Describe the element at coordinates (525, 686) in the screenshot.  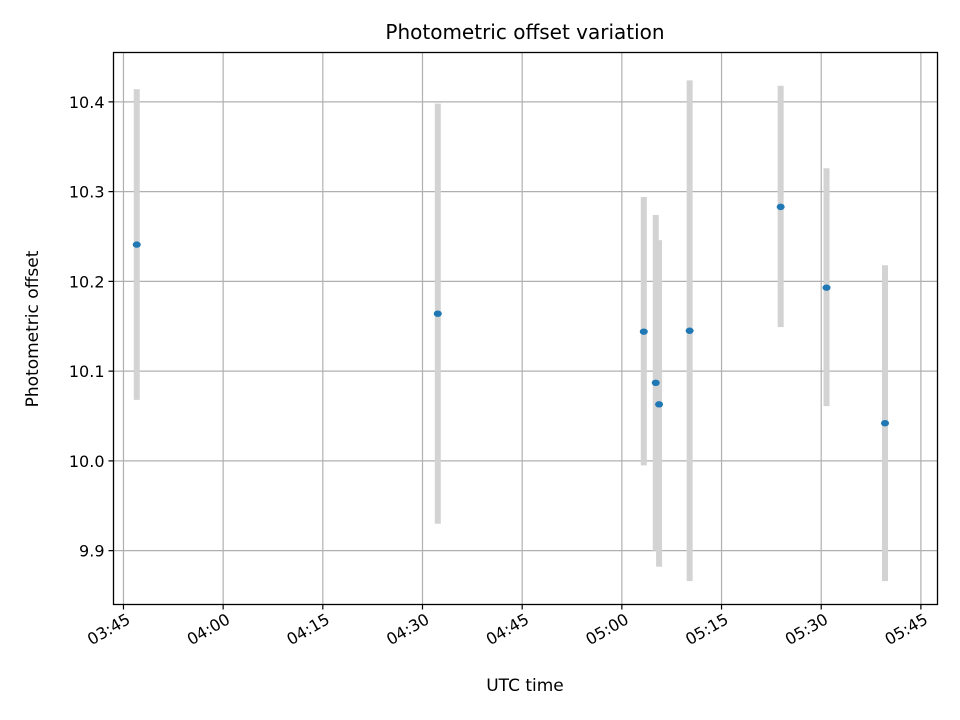
I see `x-axis-title: UTC time` at that location.